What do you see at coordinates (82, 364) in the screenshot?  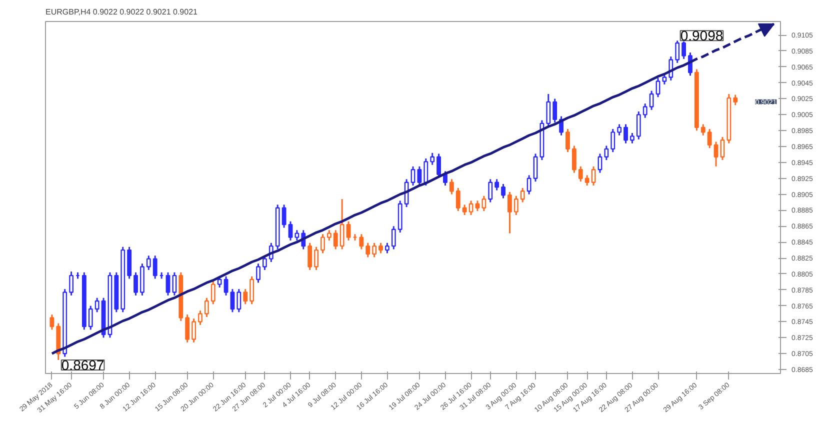 I see `annotation: 0.8697` at bounding box center [82, 364].